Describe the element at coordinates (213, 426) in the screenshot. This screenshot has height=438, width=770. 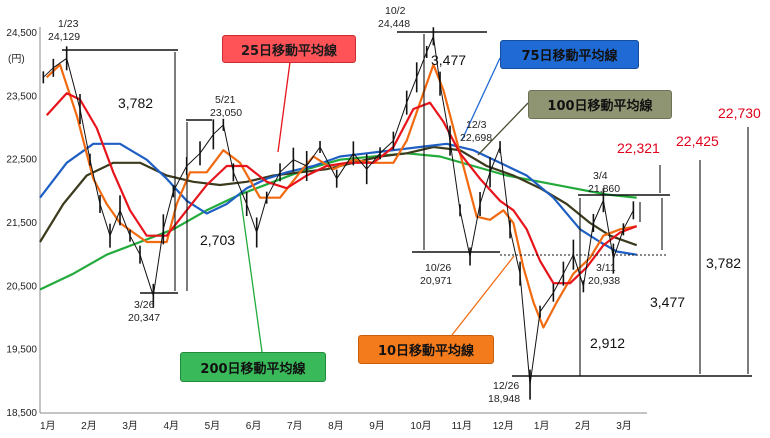
I see `x-tick-label: 5月` at that location.